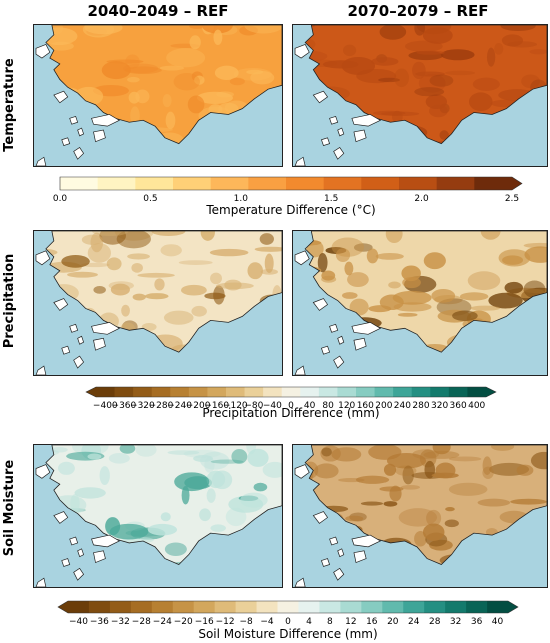 This screenshot has height=643, width=550. What do you see at coordinates (346, 406) in the screenshot?
I see `colorbar-tick-label: 120` at bounding box center [346, 406].